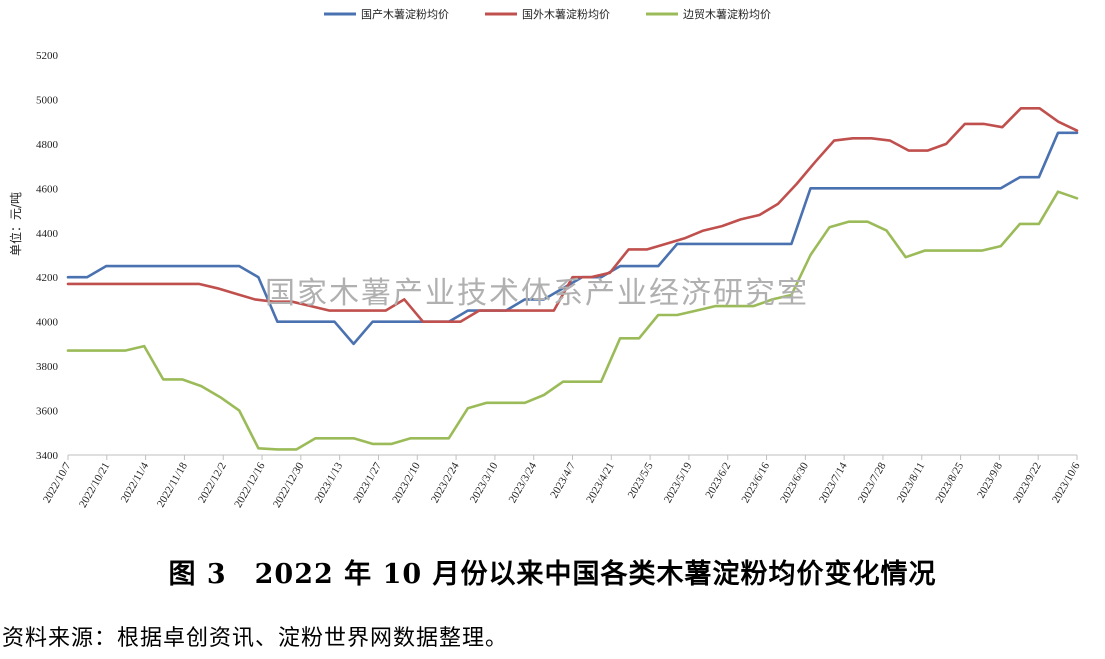 The height and width of the screenshot is (659, 1105). I want to click on y-tick-label: 4800, so click(47, 145).